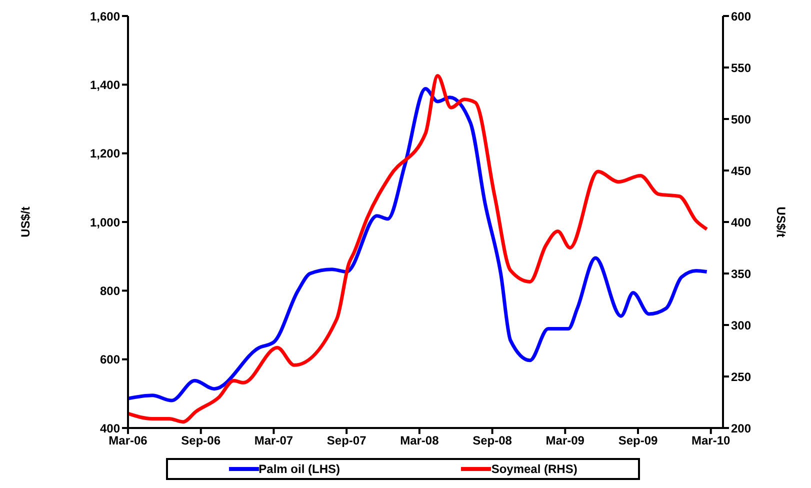 The width and height of the screenshot is (811, 488). Describe the element at coordinates (105, 85) in the screenshot. I see `y-tick-label: 1,400` at that location.